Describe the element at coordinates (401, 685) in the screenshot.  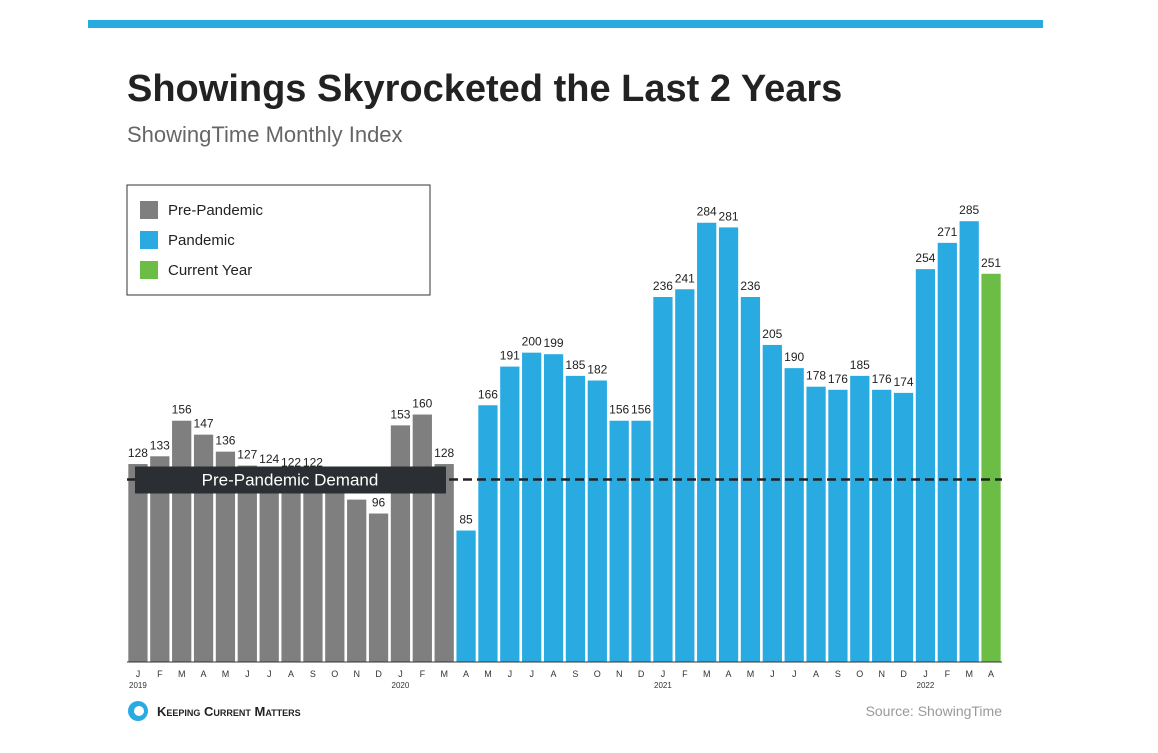
I see `x-year-label: 2020` at that location.